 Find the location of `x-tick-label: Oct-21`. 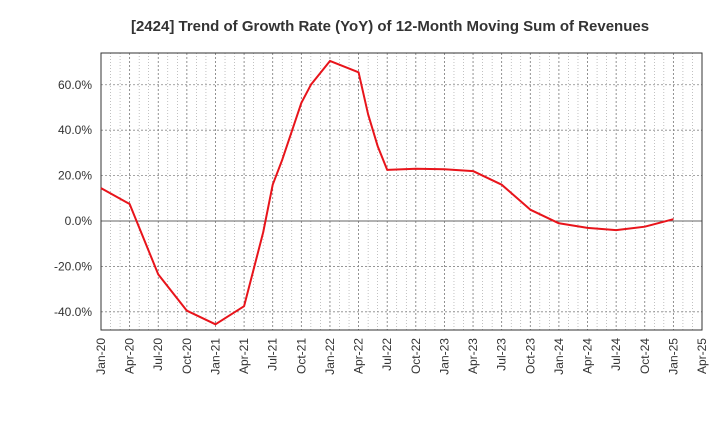

x-tick-label: Oct-21 is located at coordinates (301, 356).